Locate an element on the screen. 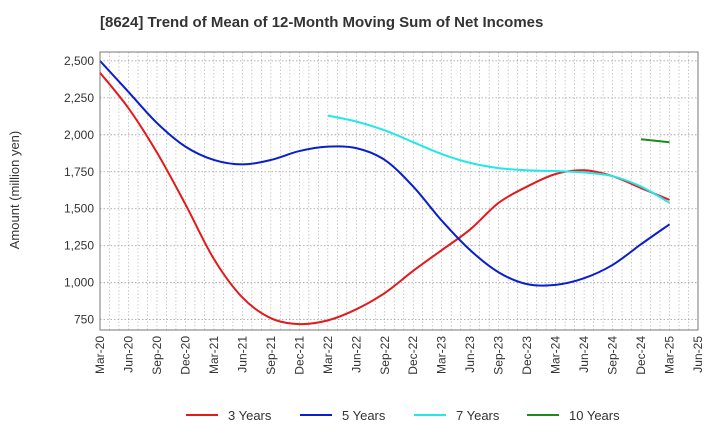  legend-label-7-years: 7 Years is located at coordinates (478, 415).